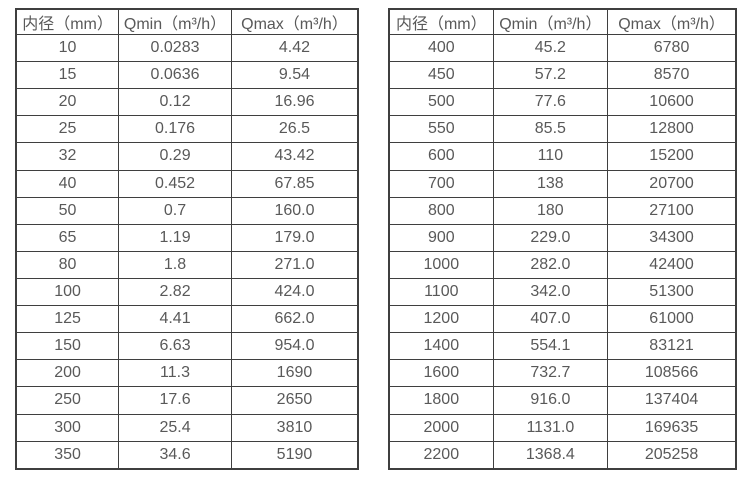  I want to click on table-cell: 1.19, so click(175, 237).